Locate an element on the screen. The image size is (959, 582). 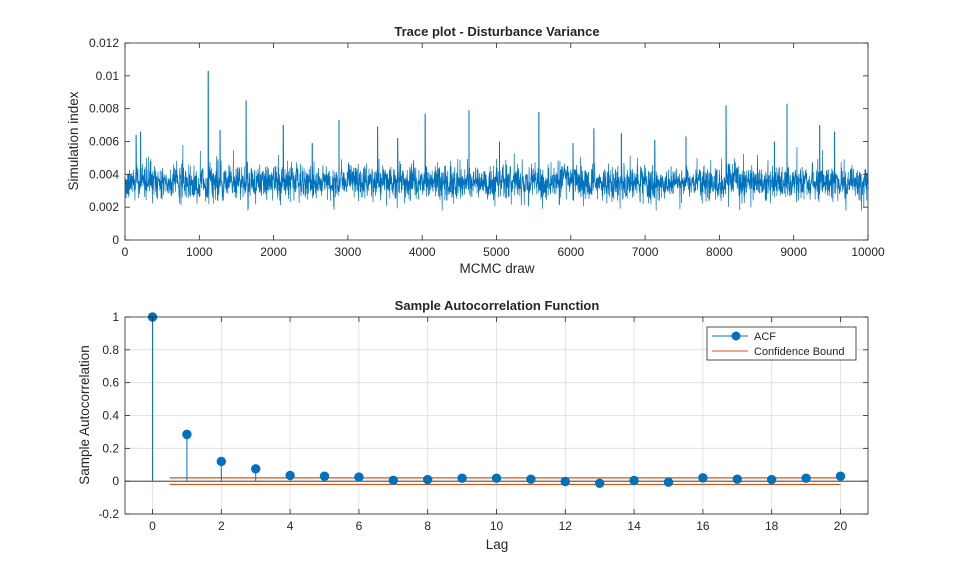
acf-plot-title: Sample Autocorrelation Function is located at coordinates (497, 305).